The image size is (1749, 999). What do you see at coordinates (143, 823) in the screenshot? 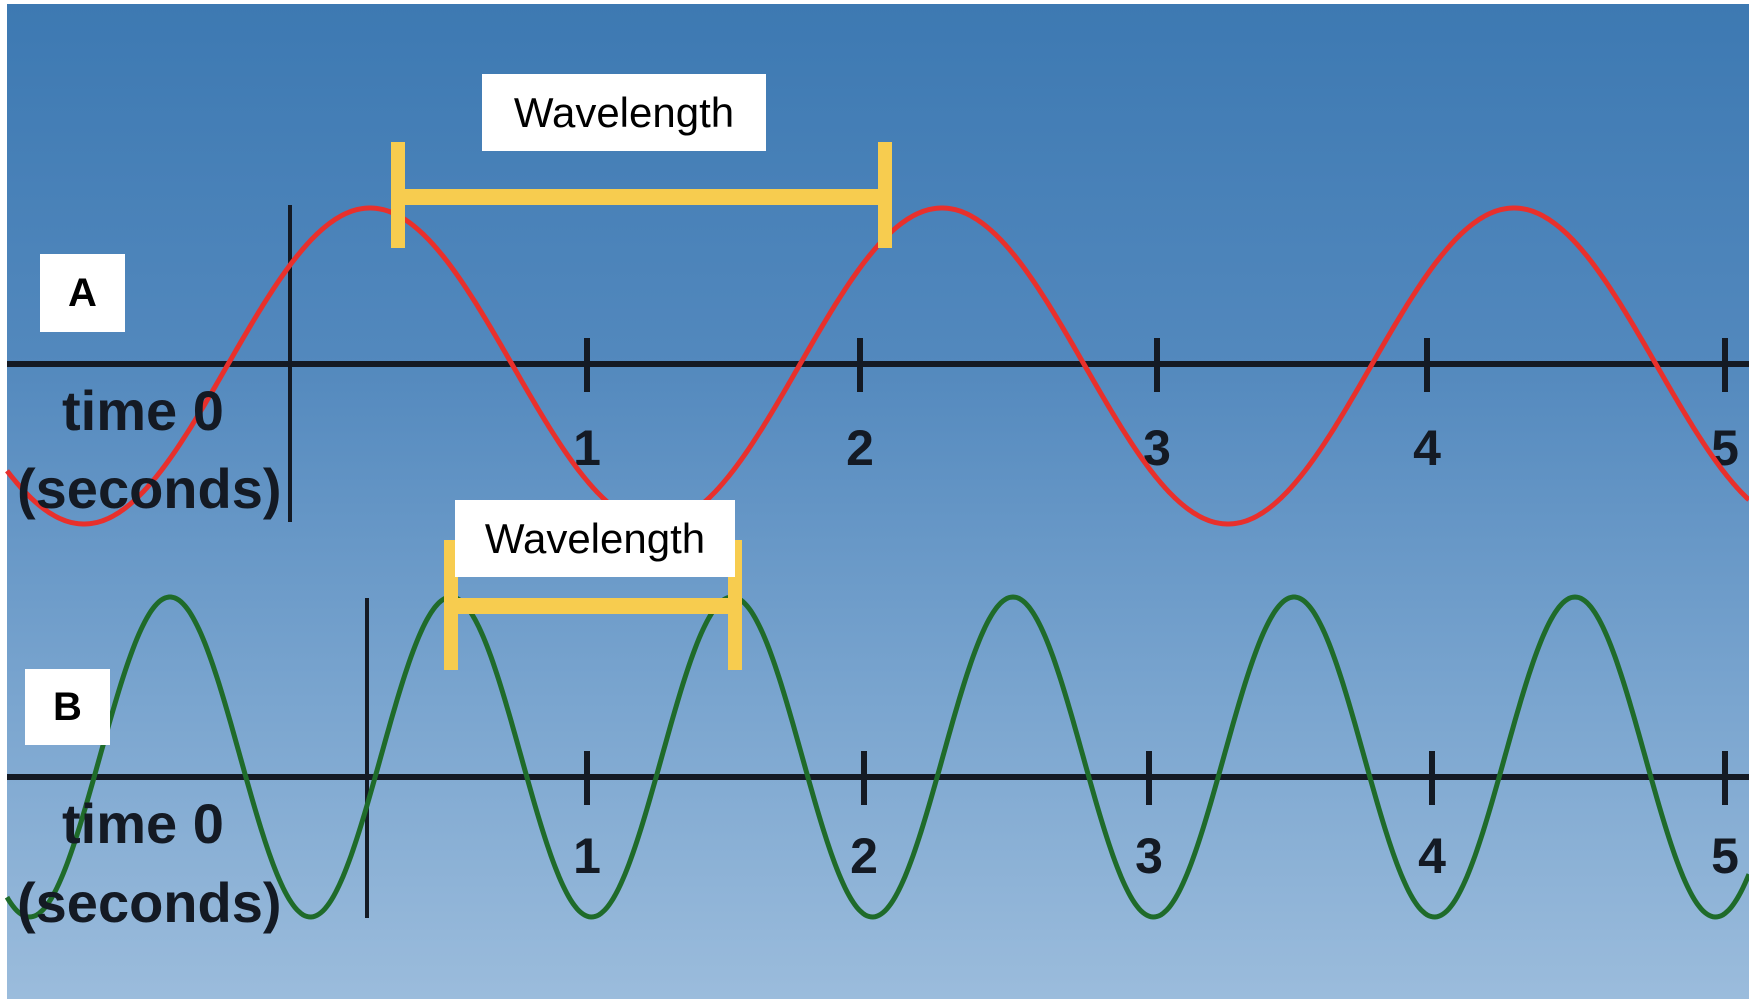
I see `panel-b-axis-label-time: time 0` at bounding box center [143, 823].